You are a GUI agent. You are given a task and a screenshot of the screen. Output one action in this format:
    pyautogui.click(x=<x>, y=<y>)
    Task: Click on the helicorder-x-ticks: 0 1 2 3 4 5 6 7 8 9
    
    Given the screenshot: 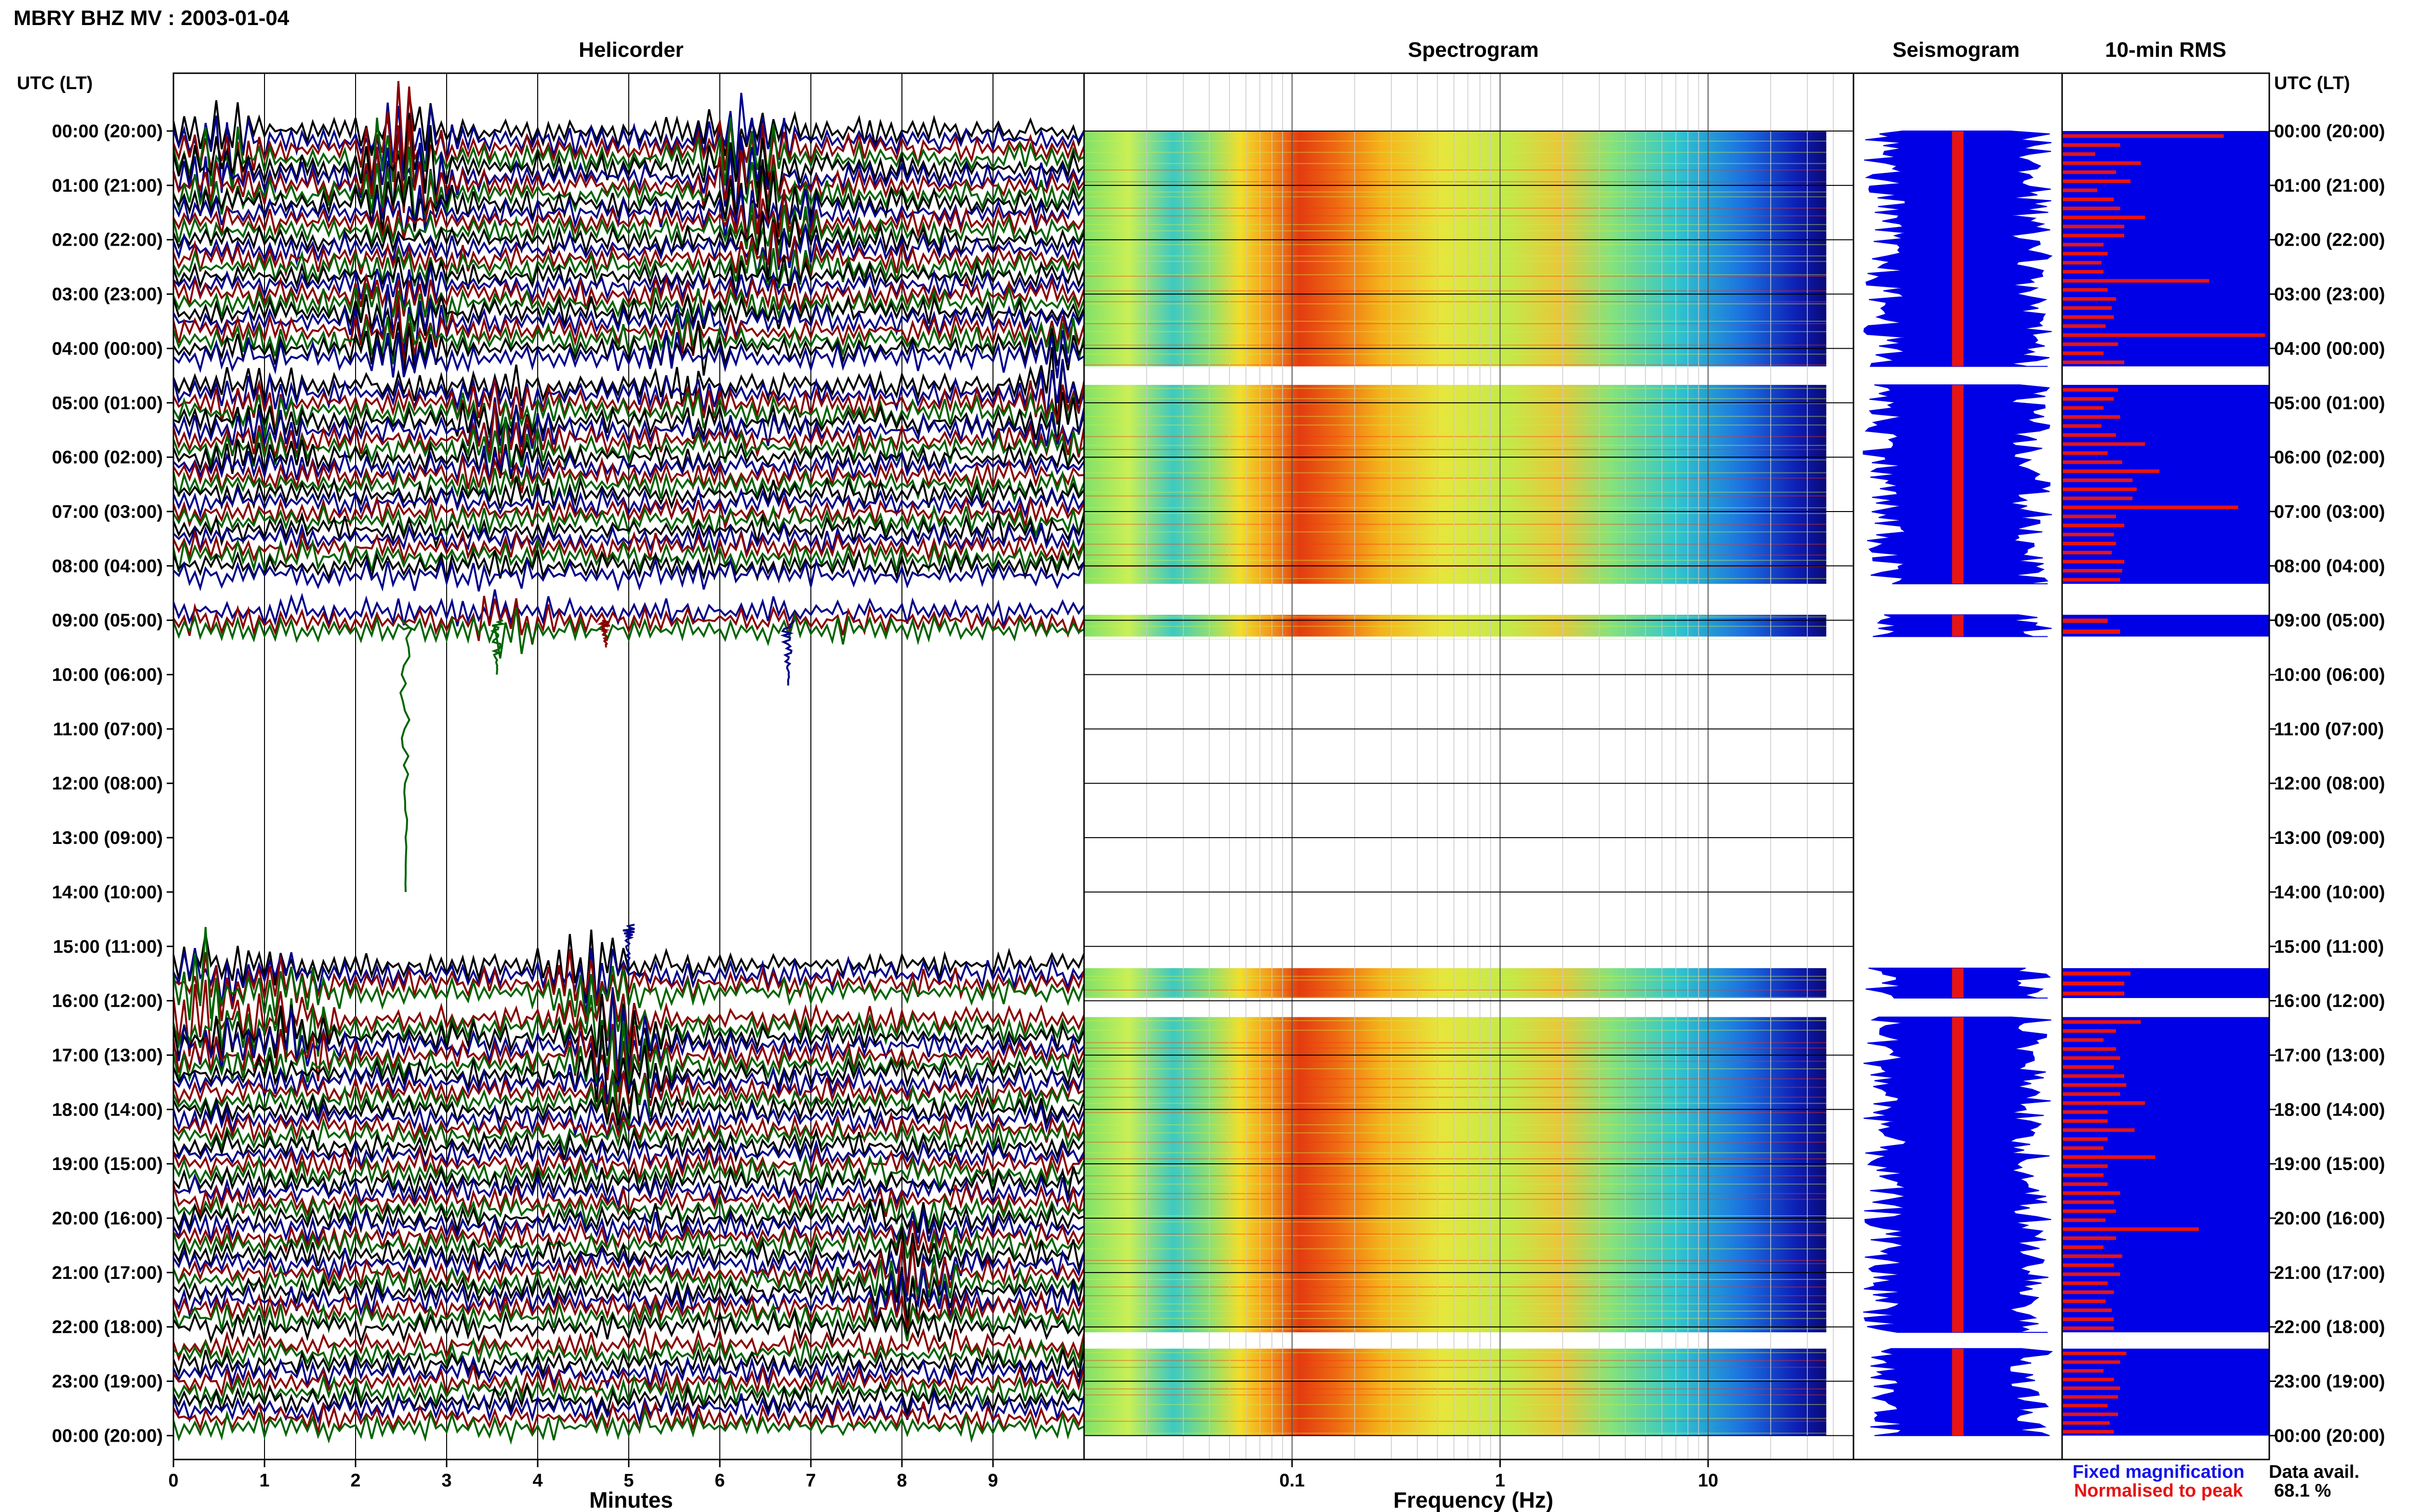 What is the action you would take?
    pyautogui.click(x=583, y=1475)
    